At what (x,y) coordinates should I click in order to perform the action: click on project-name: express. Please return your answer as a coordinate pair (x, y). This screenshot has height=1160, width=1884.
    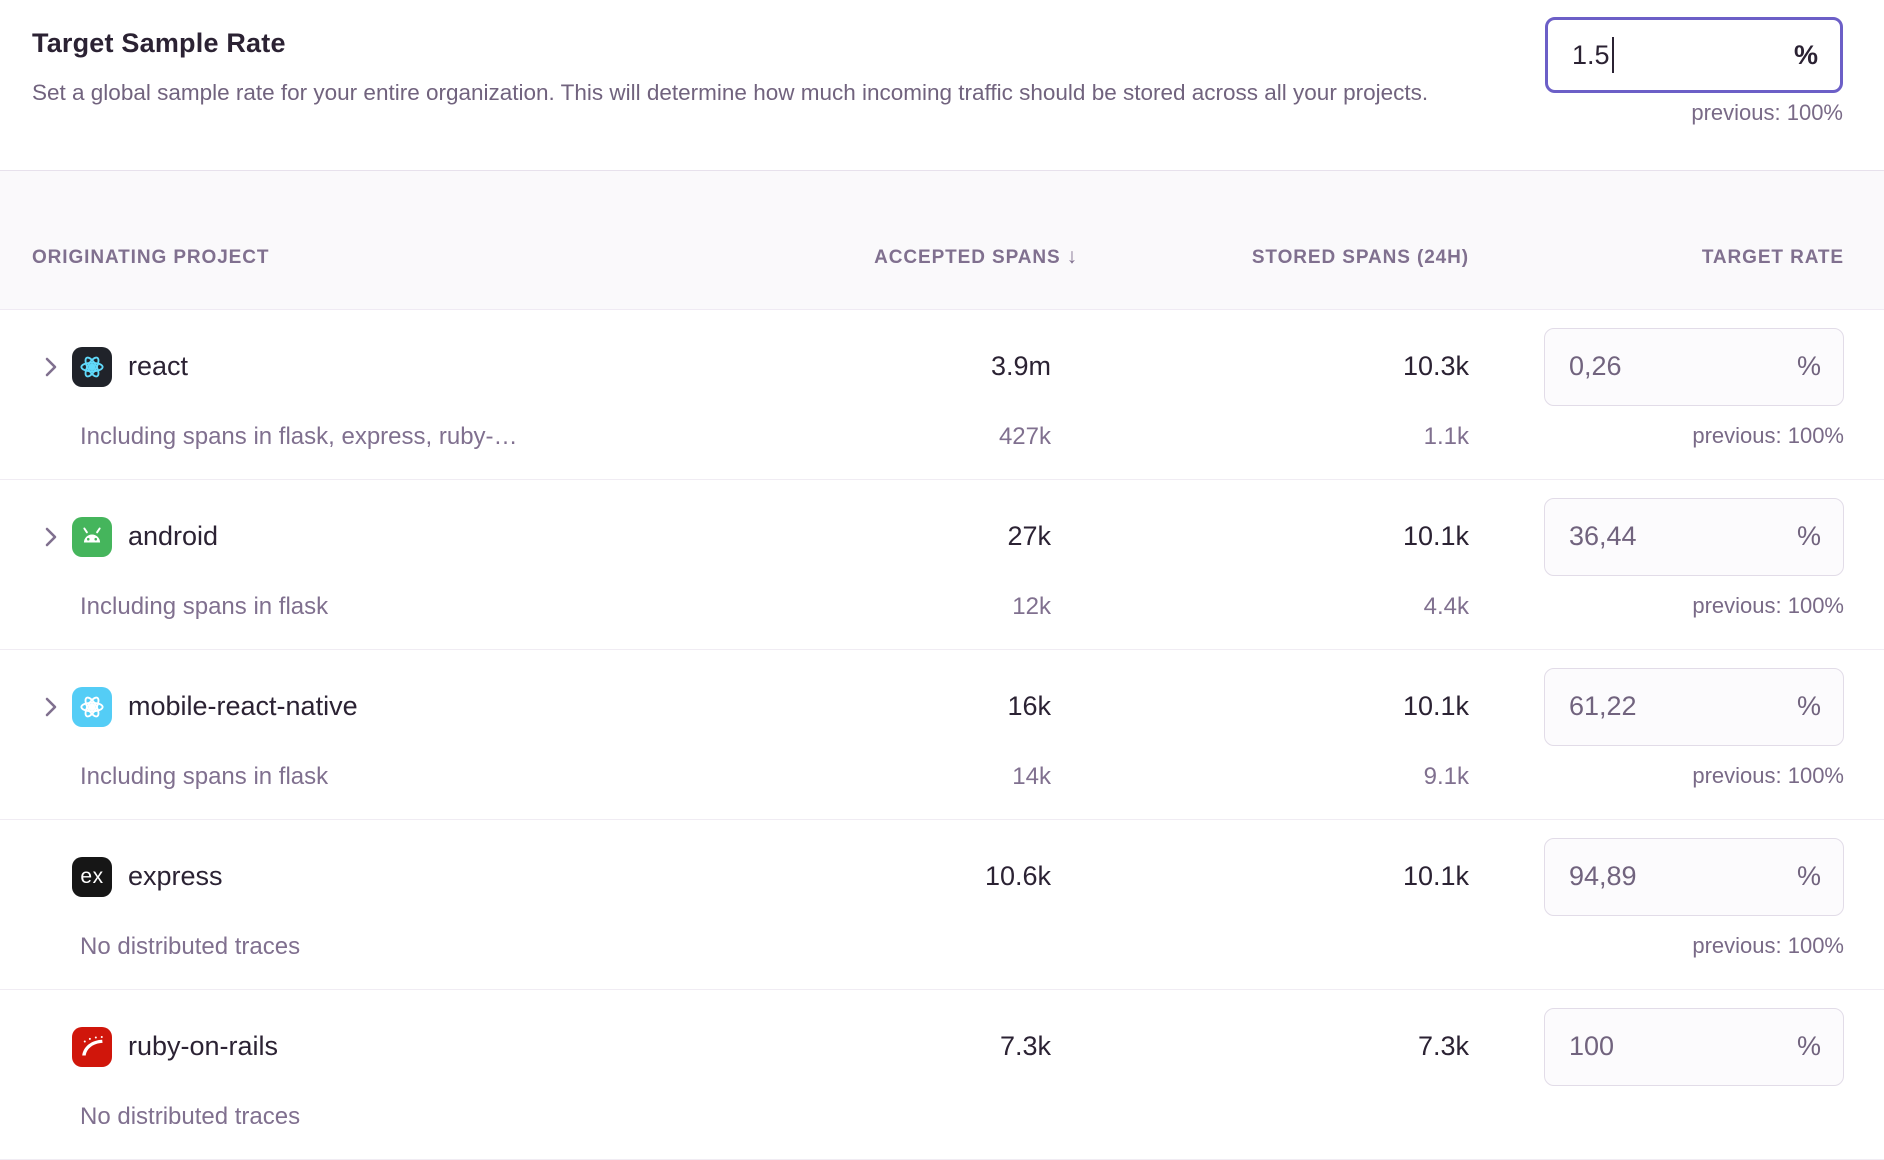
    Looking at the image, I should click on (175, 876).